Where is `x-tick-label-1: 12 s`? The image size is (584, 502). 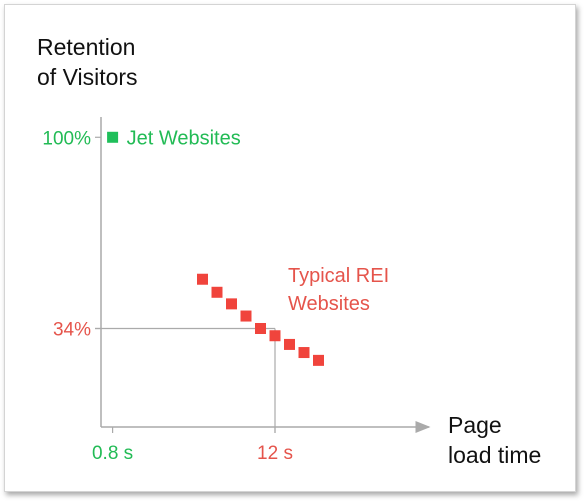 x-tick-label-1: 12 s is located at coordinates (275, 453).